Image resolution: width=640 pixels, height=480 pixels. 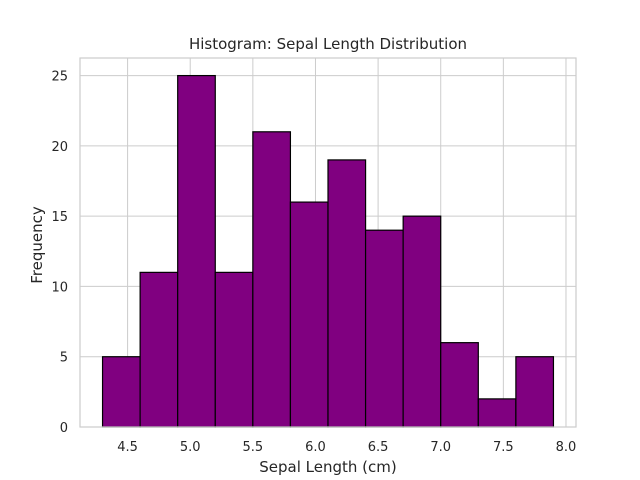 I want to click on y-tick-label: 20, so click(x=59, y=147).